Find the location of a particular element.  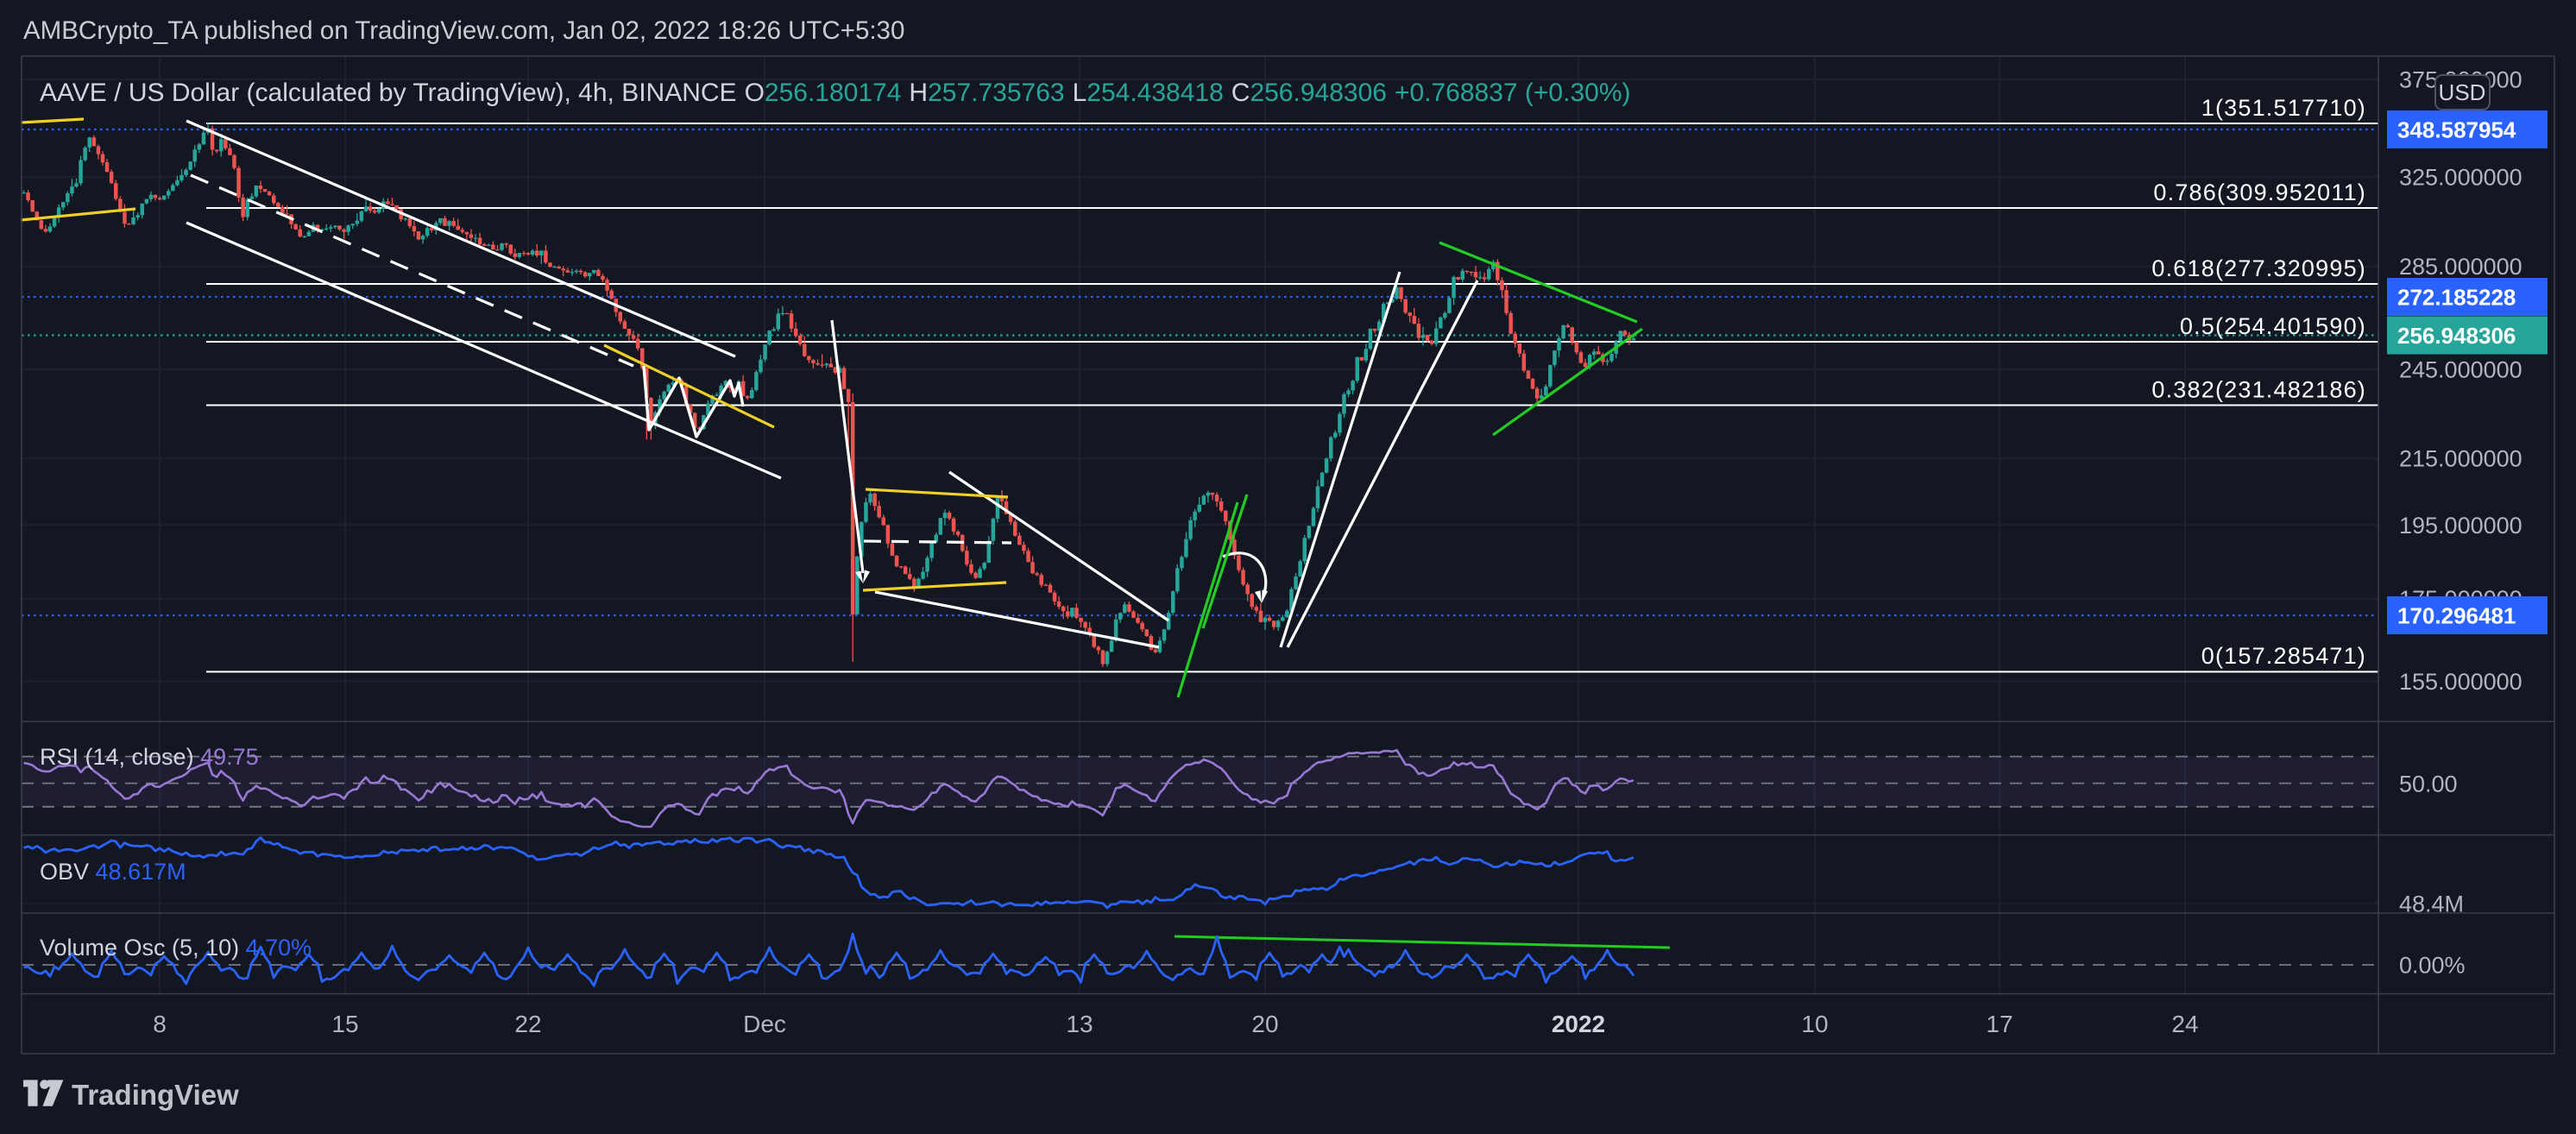

svg-text: 50.00 is located at coordinates (2429, 785).